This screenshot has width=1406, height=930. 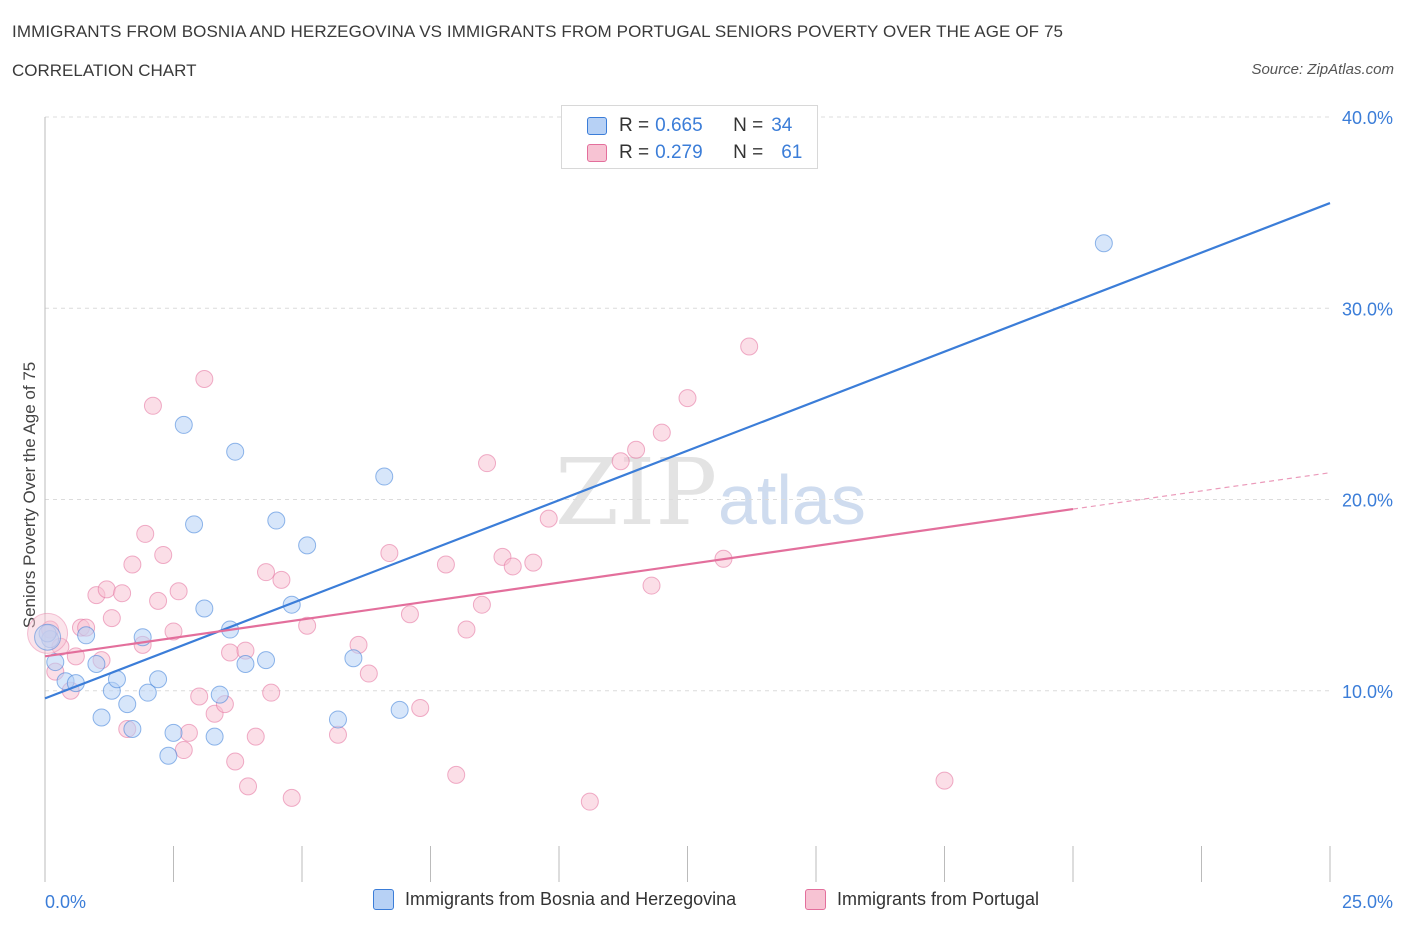 I want to click on source-label: Source: ZipAtlas.com, so click(x=1322, y=69).